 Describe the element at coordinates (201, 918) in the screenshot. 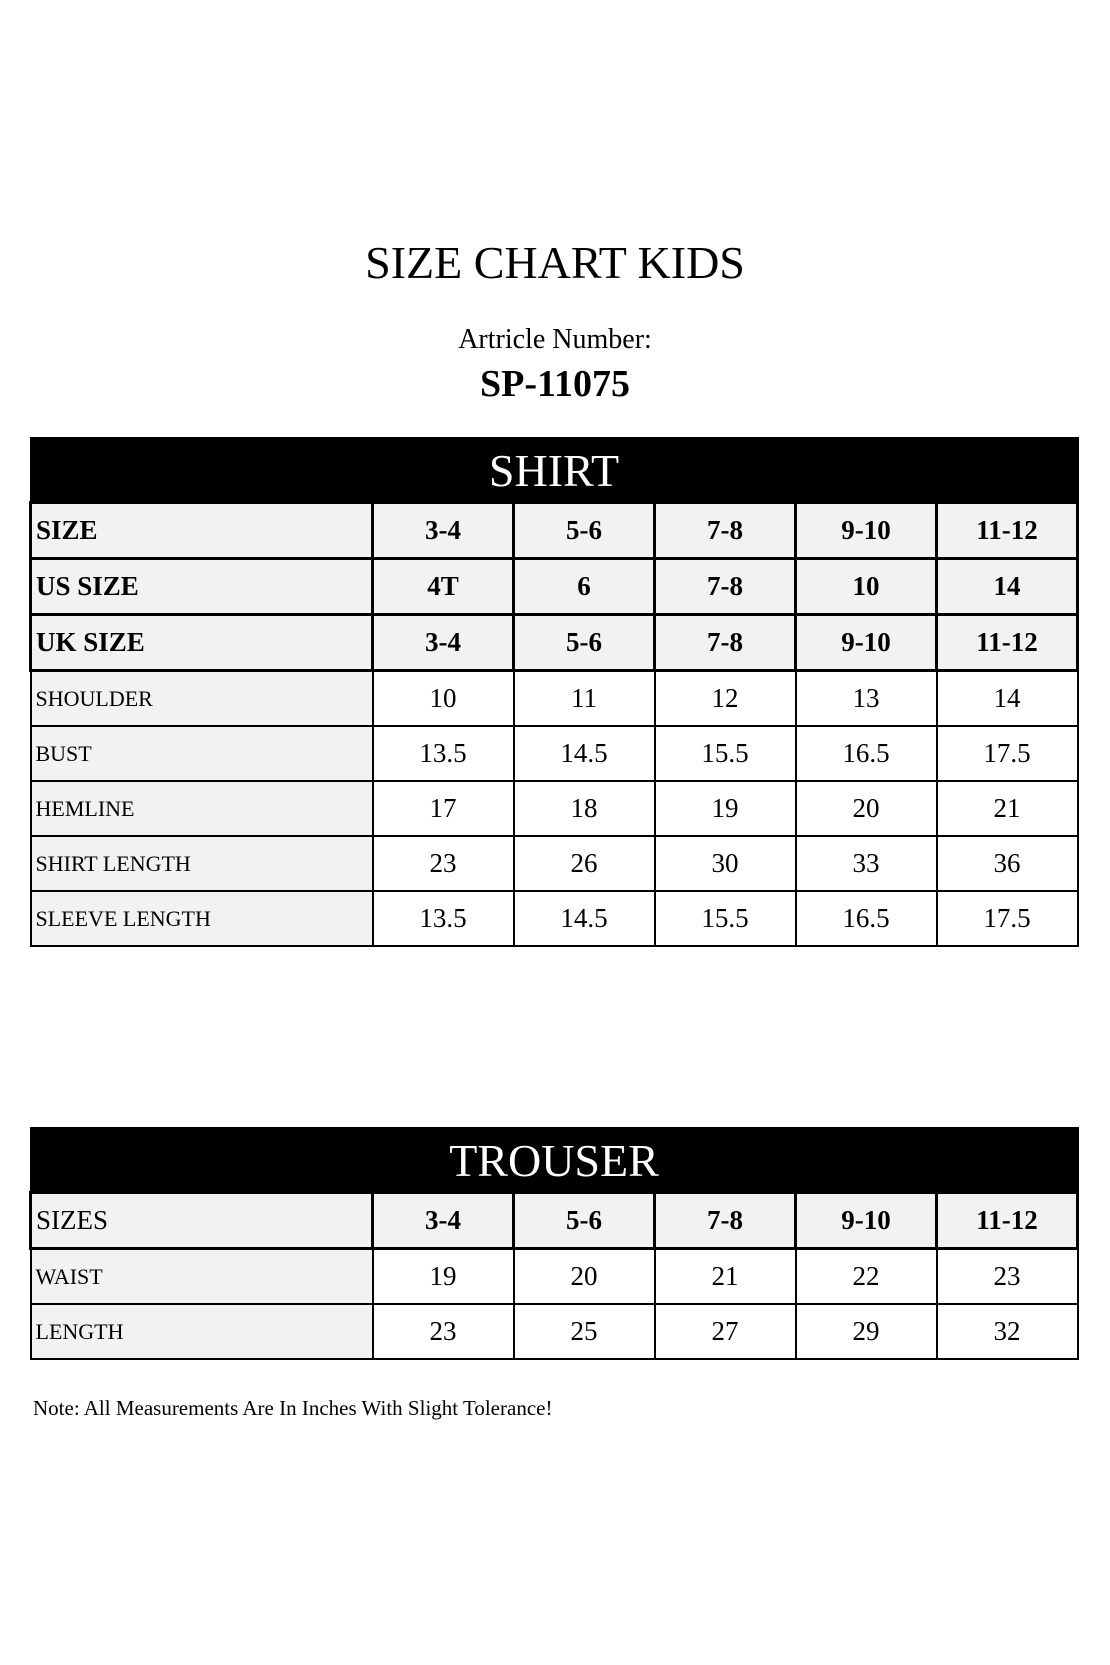

I see `row-label: SLEEVE LENGTH` at that location.